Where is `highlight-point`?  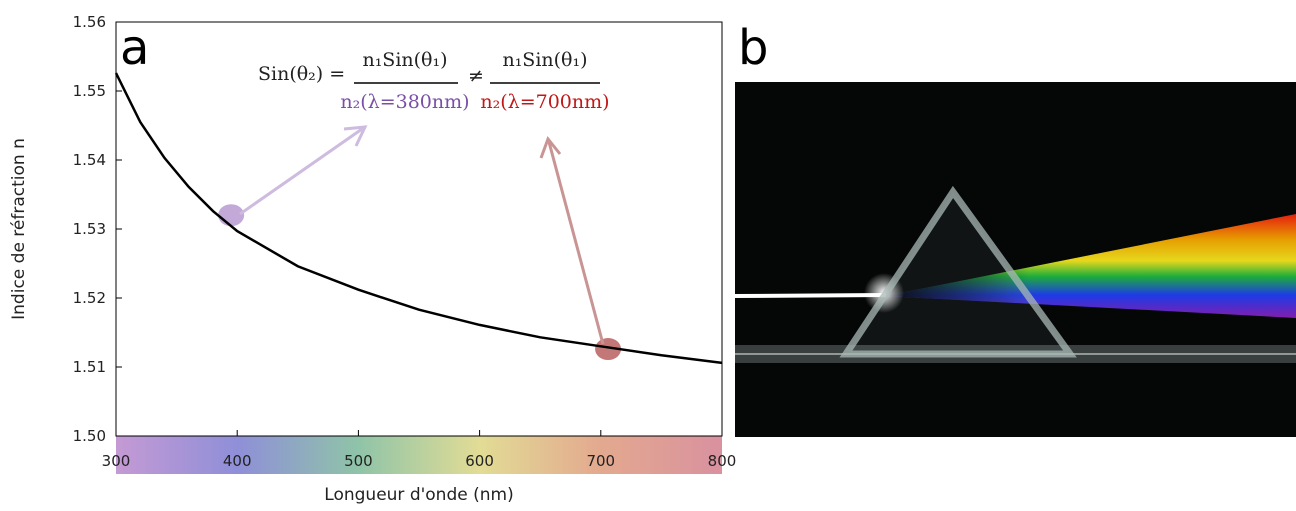
highlight-point is located at coordinates (231, 215).